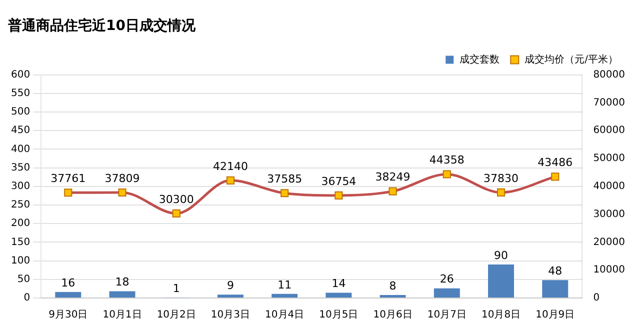 The height and width of the screenshot is (332, 640). Describe the element at coordinates (571, 59) in the screenshot. I see `legend-label: 成交均价（元/平米）` at that location.